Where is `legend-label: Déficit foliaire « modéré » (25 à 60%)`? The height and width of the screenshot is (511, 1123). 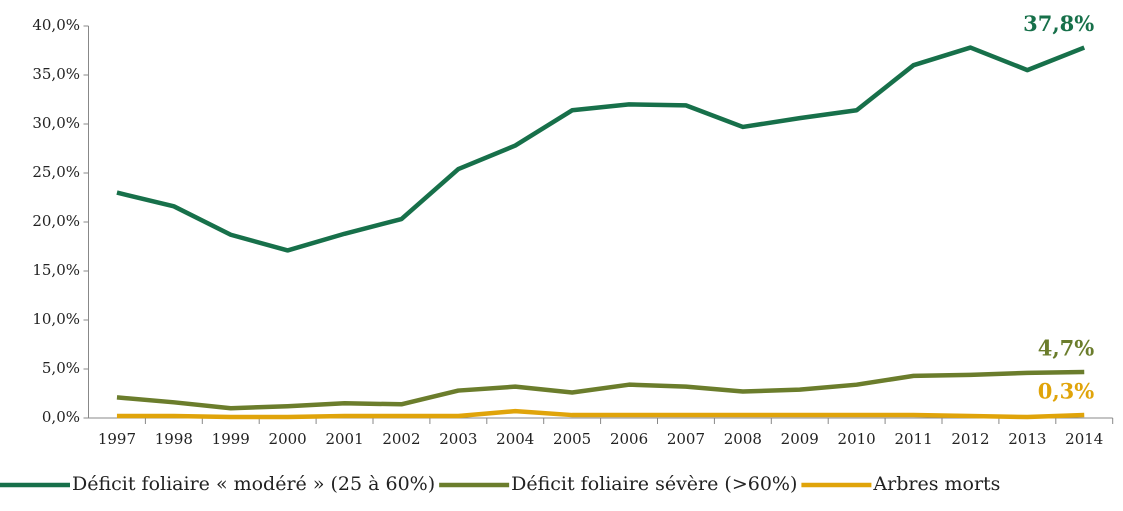
legend-label: Déficit foliaire « modéré » (25 à 60%) is located at coordinates (253, 484).